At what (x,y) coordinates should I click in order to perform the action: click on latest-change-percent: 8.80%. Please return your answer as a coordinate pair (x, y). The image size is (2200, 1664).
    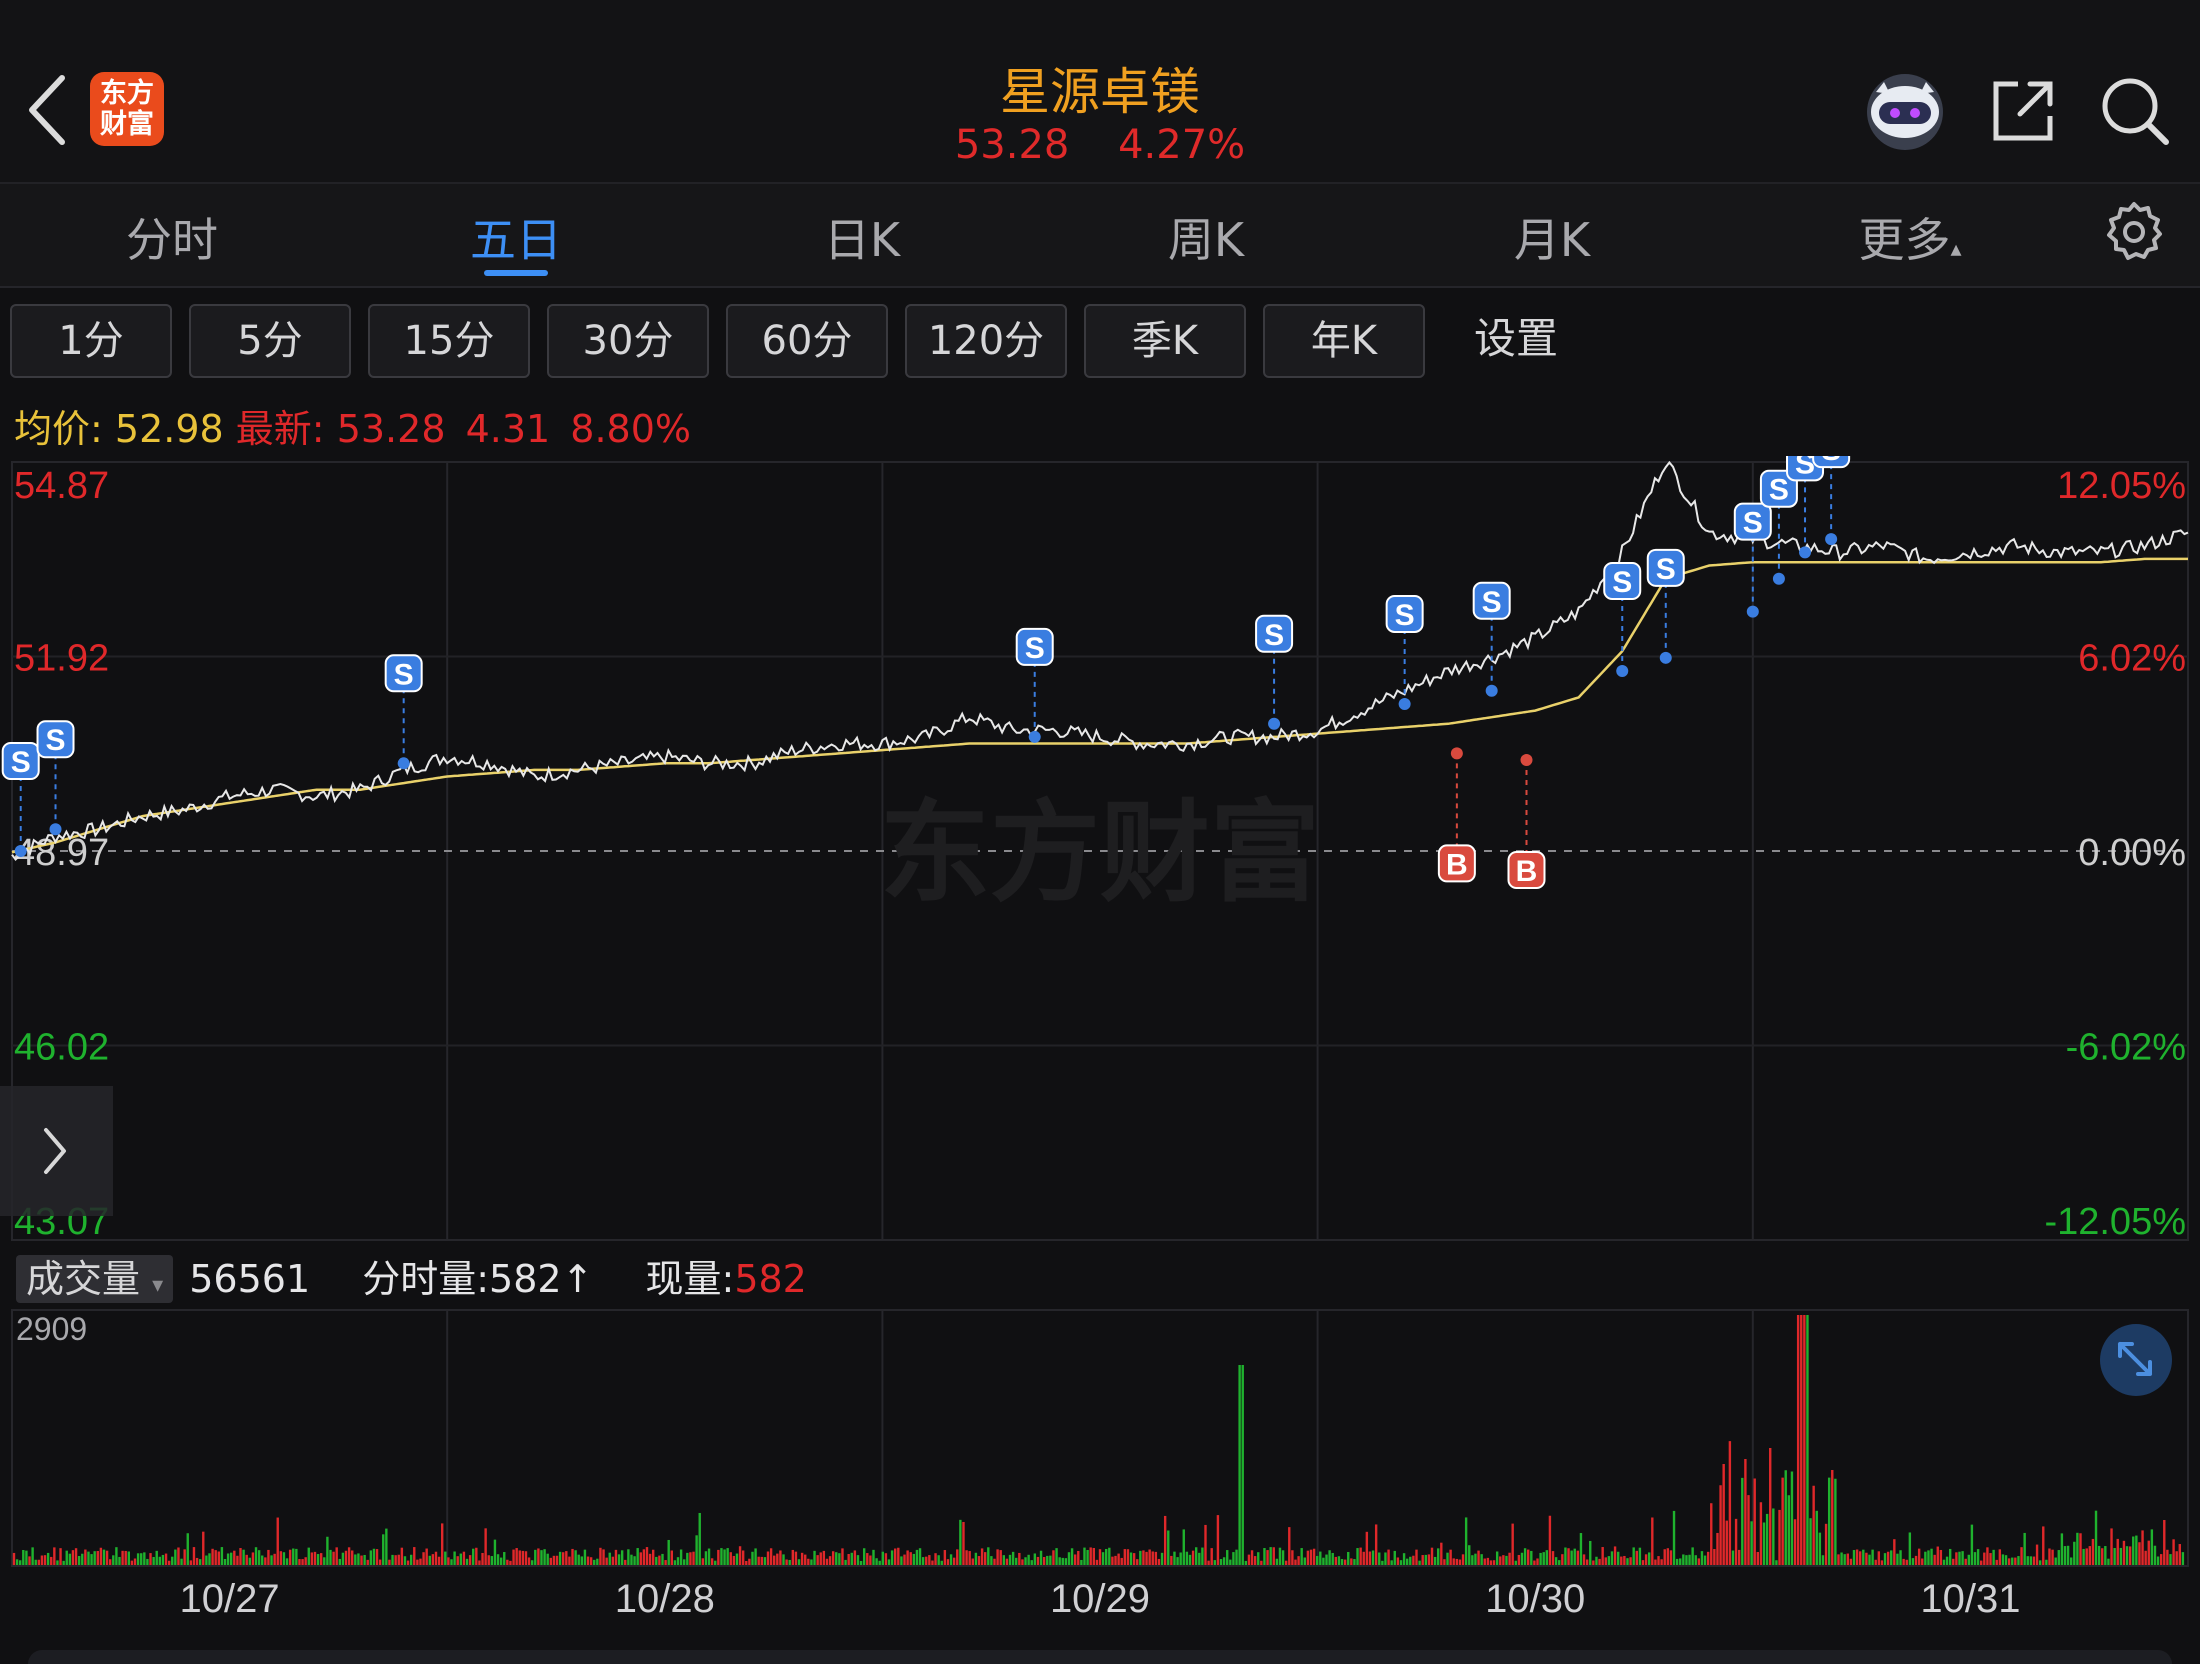
    Looking at the image, I should click on (631, 429).